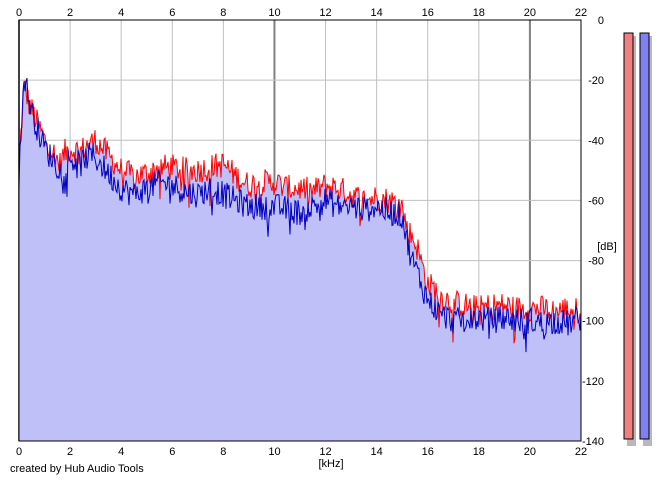 The width and height of the screenshot is (664, 481). Describe the element at coordinates (223, 452) in the screenshot. I see `x-tick-bottom-8: 8` at that location.